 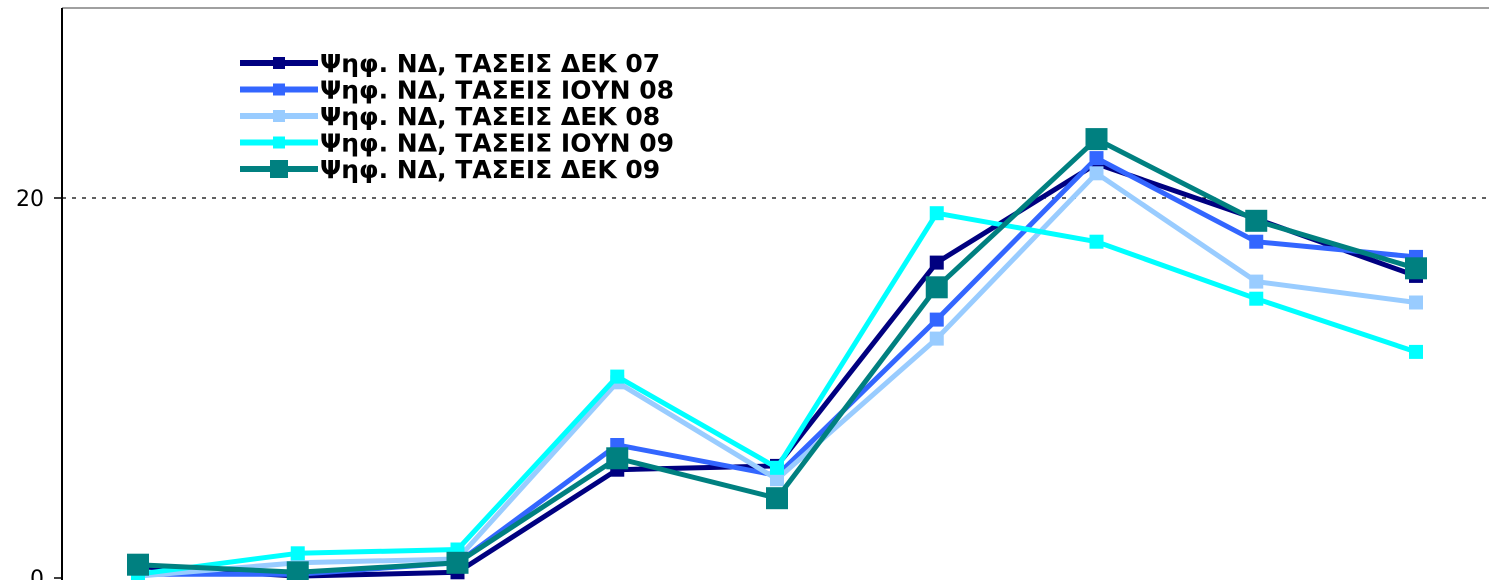 I want to click on legend-item: Ψηφ. ΝΔ, ΤΑΣΕΙΣ ΔΕΚ 08, so click(x=450, y=116).